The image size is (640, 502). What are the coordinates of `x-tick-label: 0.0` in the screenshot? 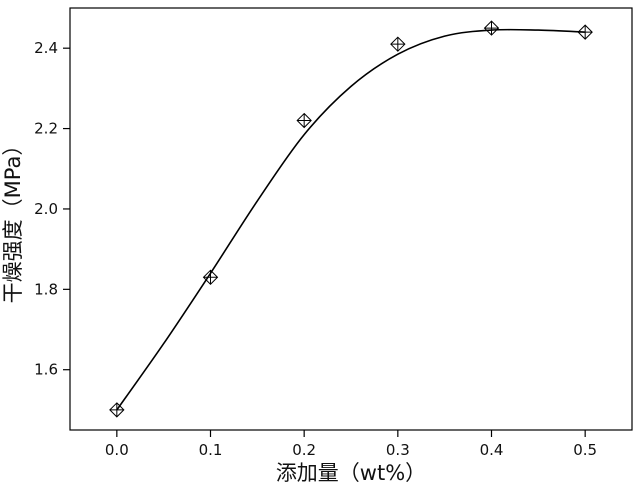 It's located at (117, 450).